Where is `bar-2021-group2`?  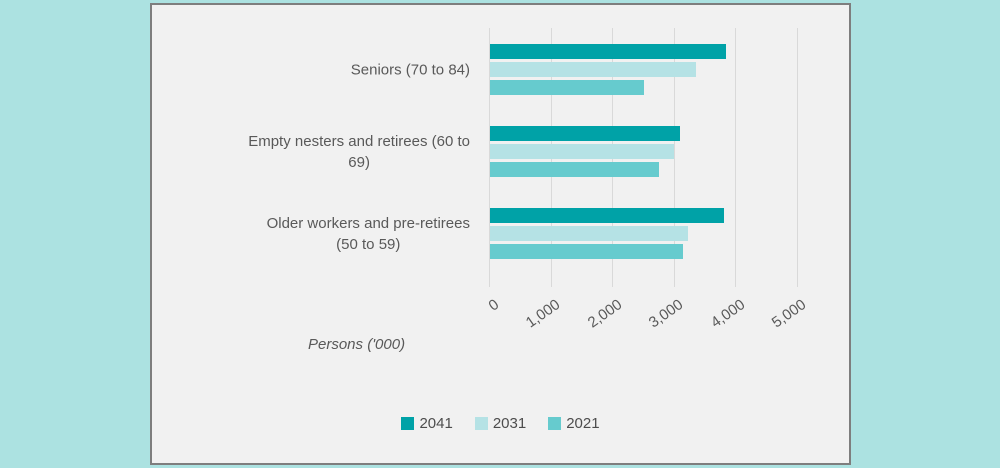
bar-2021-group2 is located at coordinates (574, 169).